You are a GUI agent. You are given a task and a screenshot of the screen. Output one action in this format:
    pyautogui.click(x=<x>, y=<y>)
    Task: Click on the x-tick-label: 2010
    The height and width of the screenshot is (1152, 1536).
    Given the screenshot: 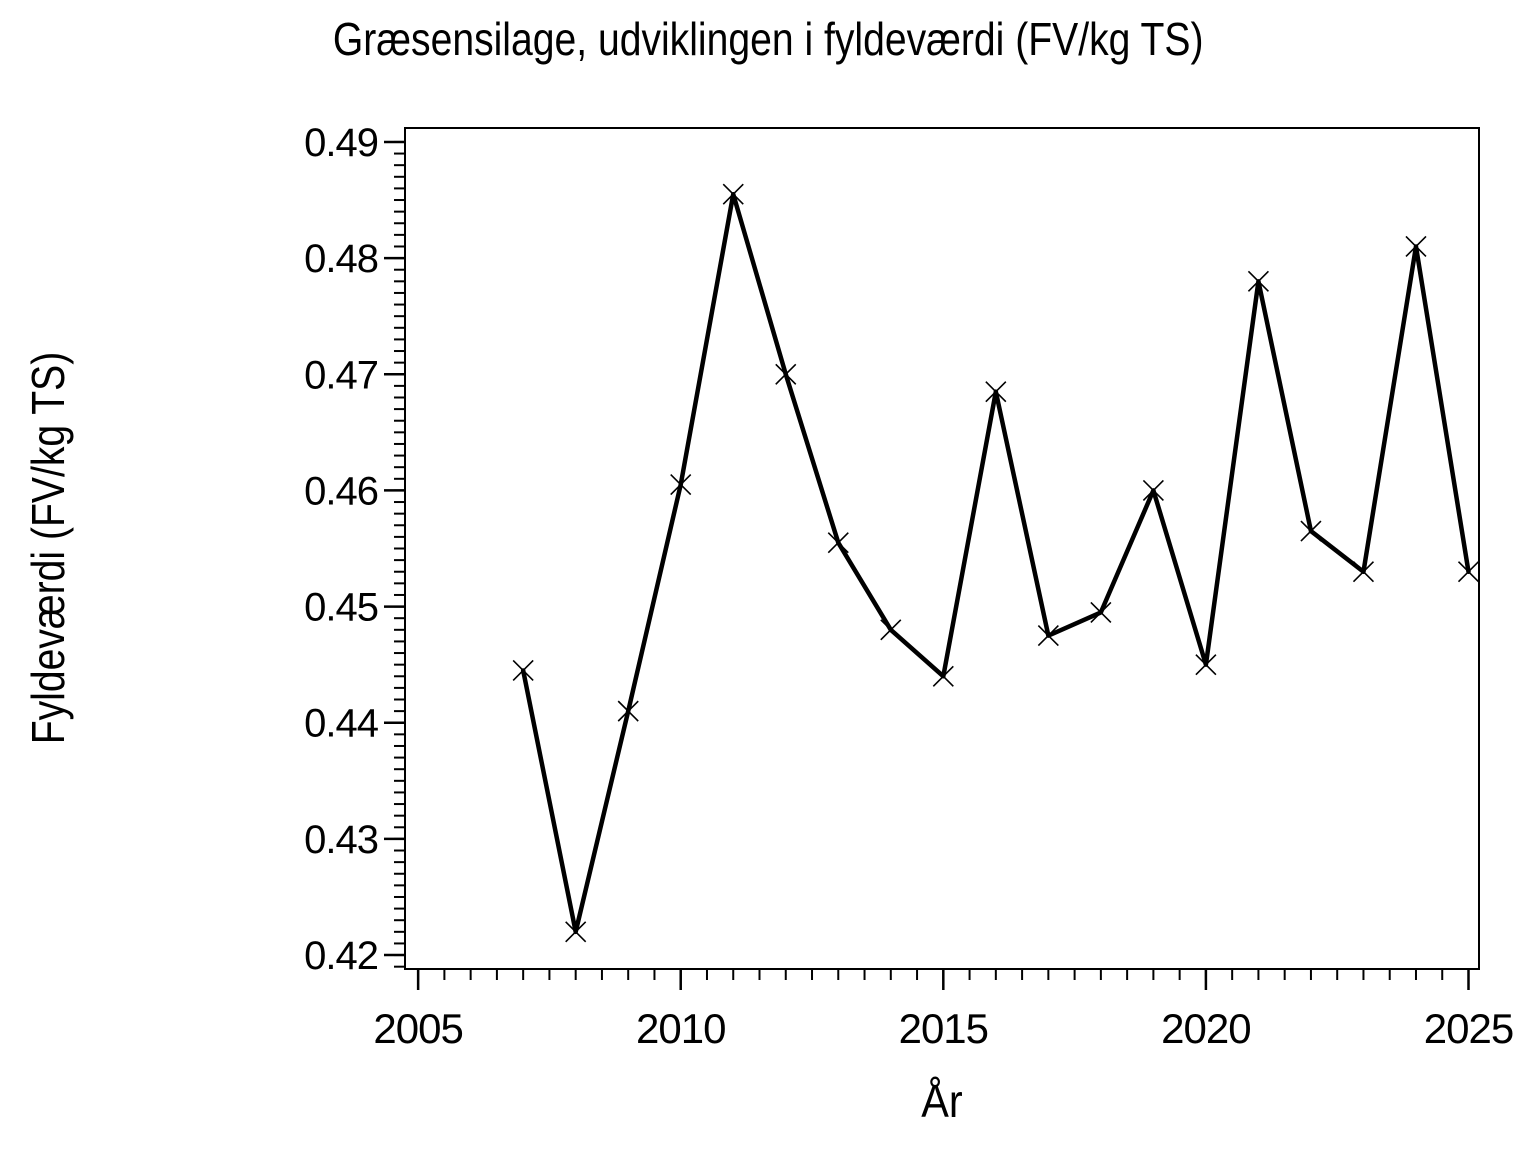 What is the action you would take?
    pyautogui.click(x=680, y=1028)
    